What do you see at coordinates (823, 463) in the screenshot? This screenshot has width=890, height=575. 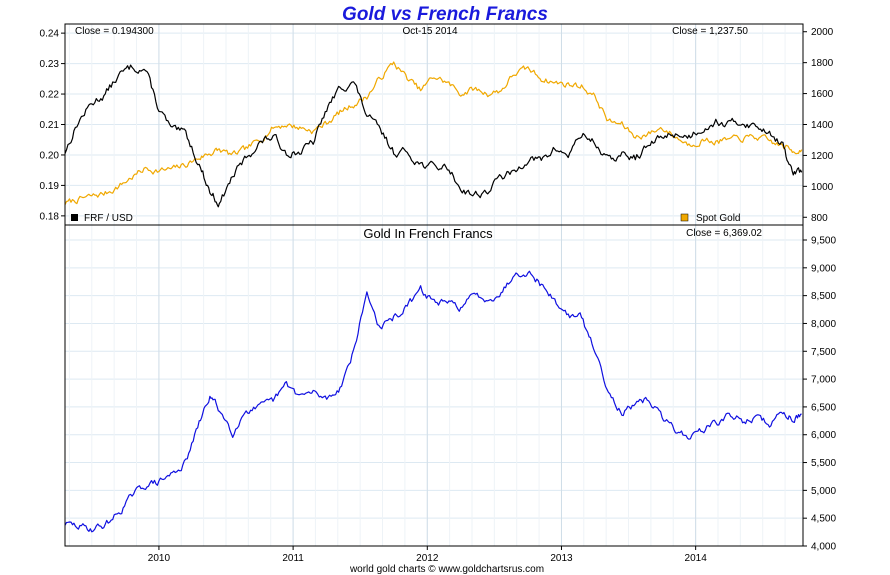 I see `bottom-right-tick-label: 5,500` at bounding box center [823, 463].